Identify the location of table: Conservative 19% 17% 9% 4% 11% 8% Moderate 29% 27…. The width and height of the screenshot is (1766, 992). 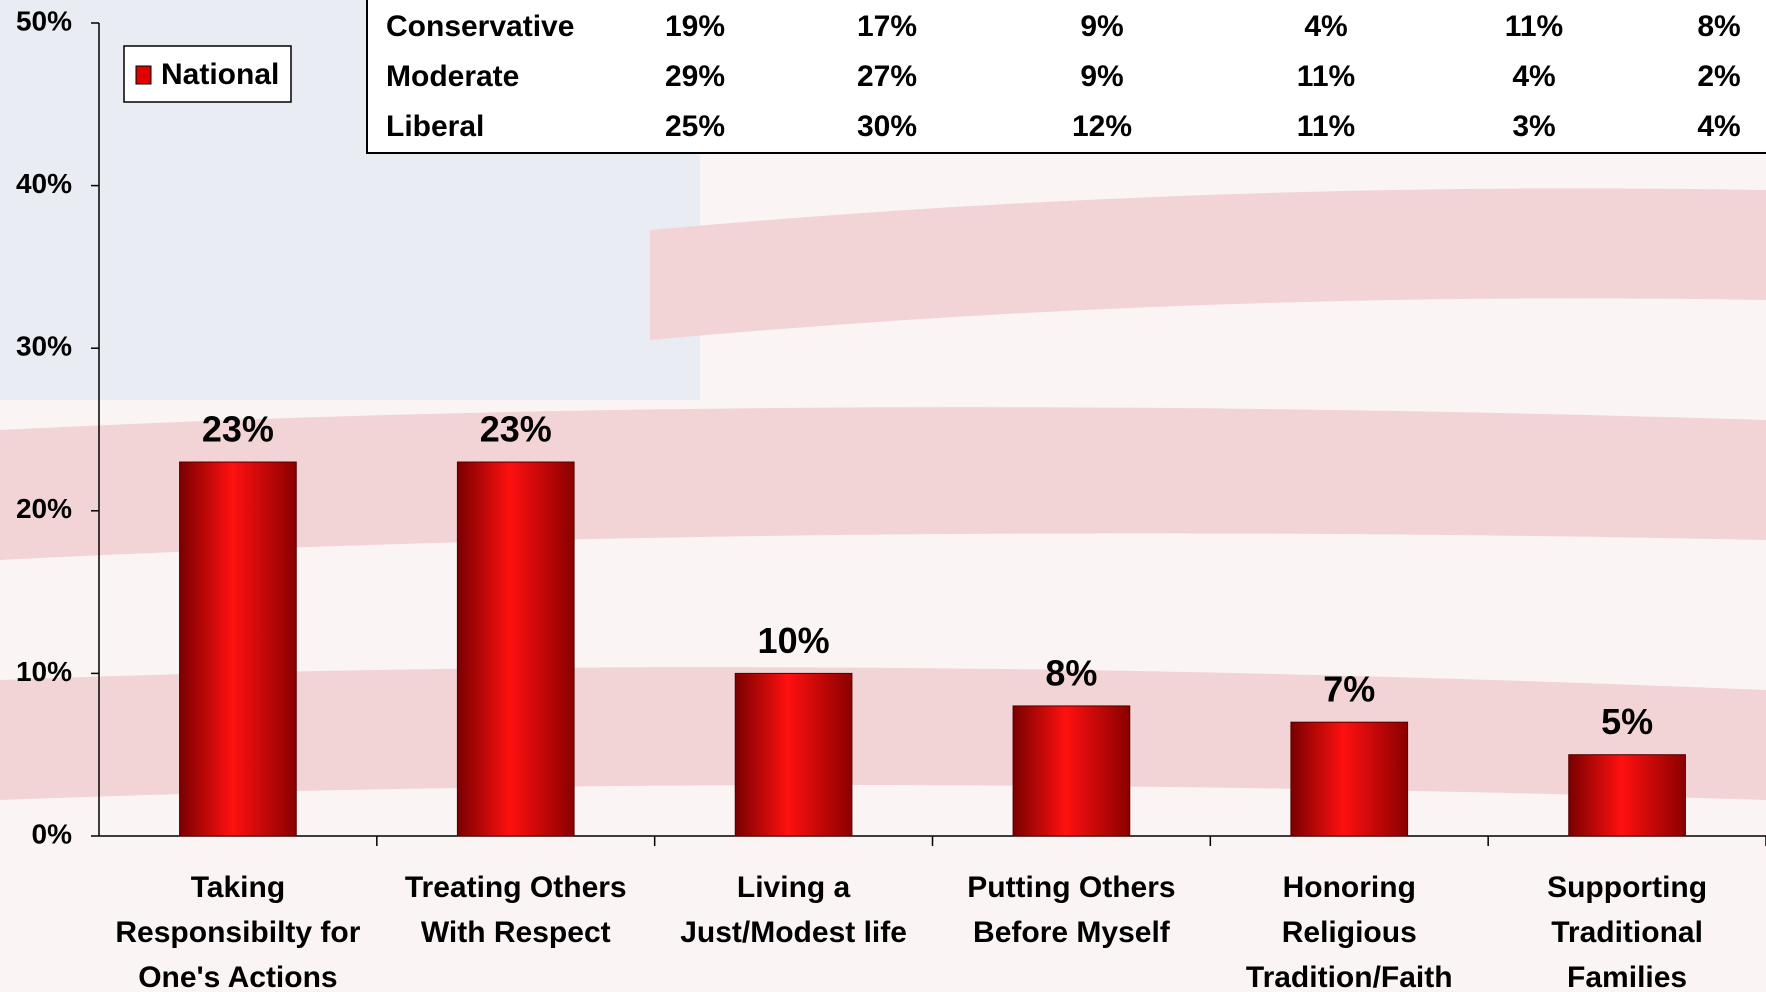
(1066, 77).